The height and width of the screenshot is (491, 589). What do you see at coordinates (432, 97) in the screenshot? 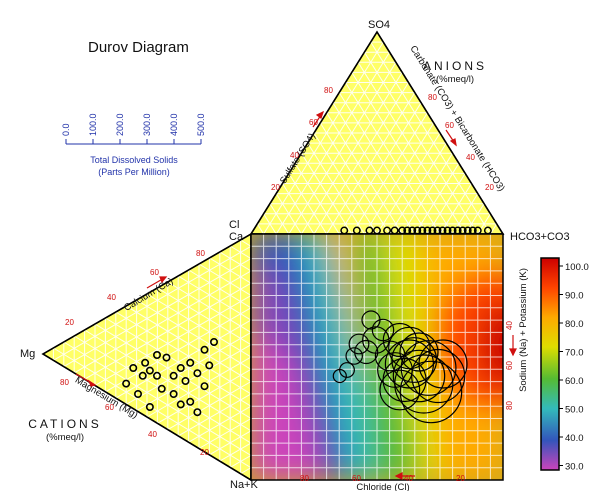
I see `carbonate-tick: 80` at bounding box center [432, 97].